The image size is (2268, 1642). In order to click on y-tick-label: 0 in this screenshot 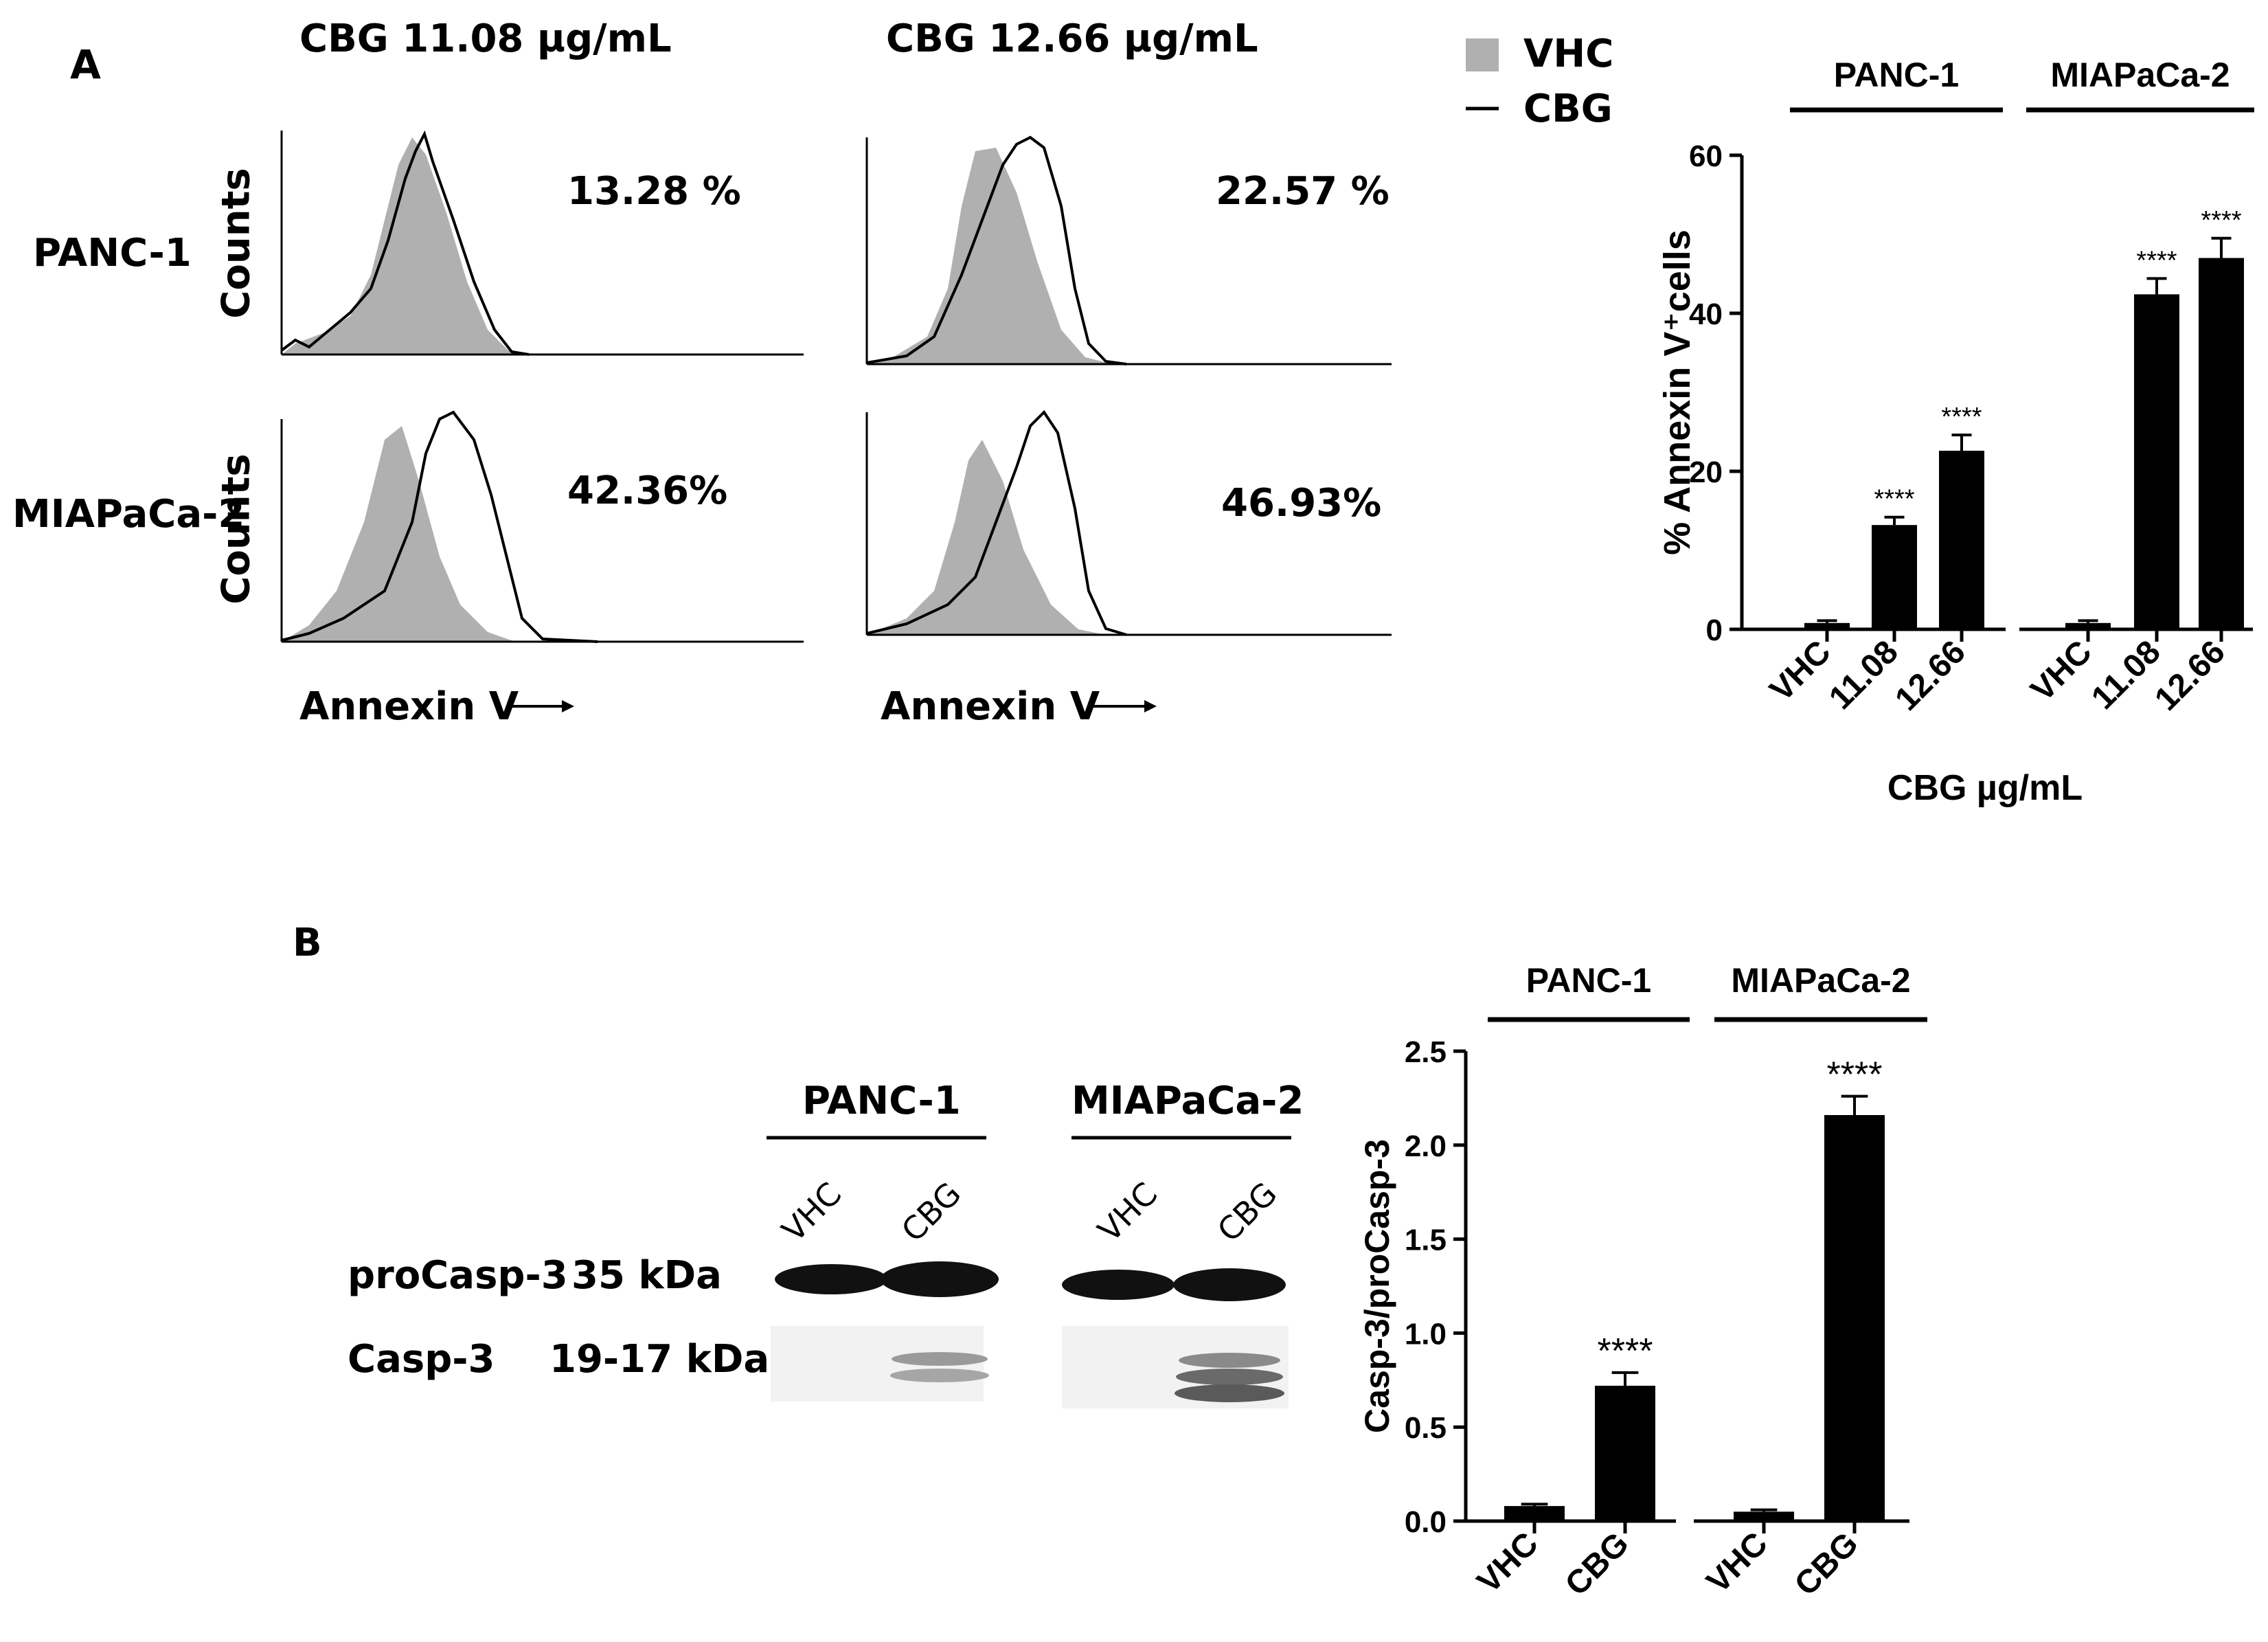, I will do `click(1714, 630)`.